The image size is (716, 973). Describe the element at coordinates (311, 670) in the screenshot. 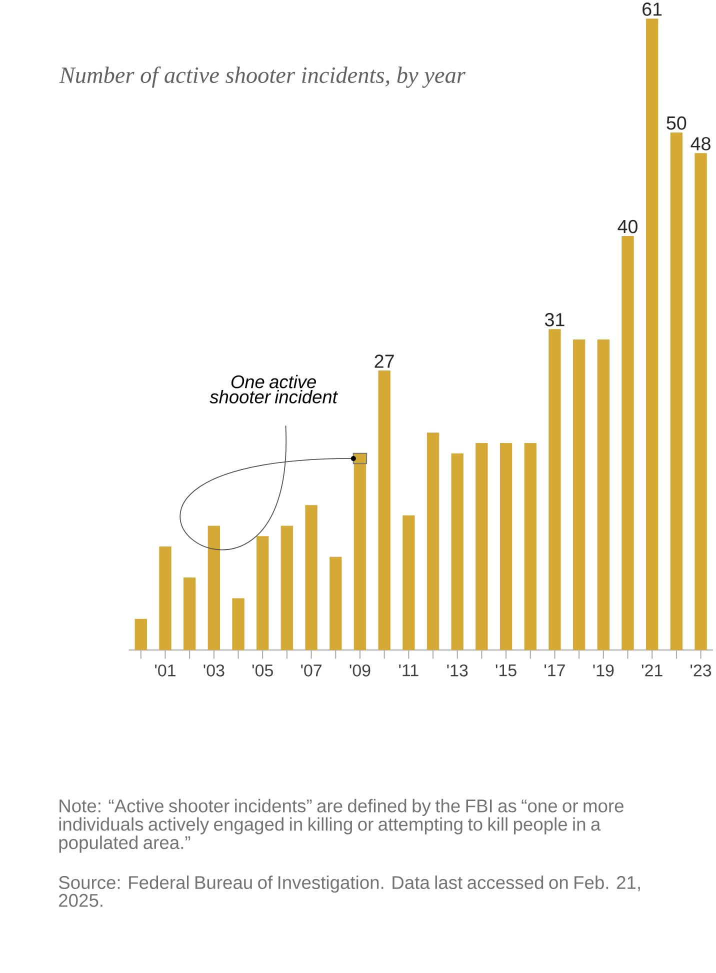

I see `x-tick-label: '07` at that location.